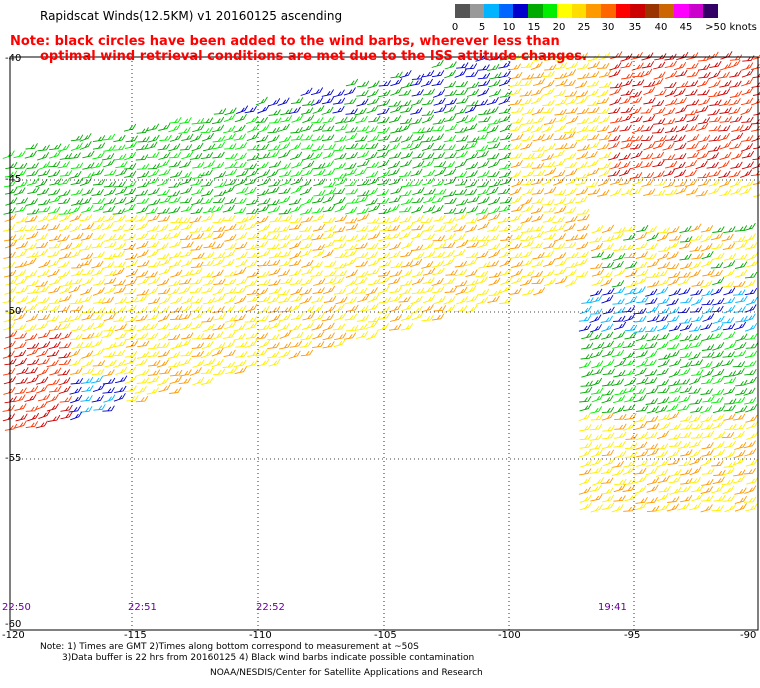  Describe the element at coordinates (609, 11) in the screenshot. I see `colorbar-swatch` at that location.